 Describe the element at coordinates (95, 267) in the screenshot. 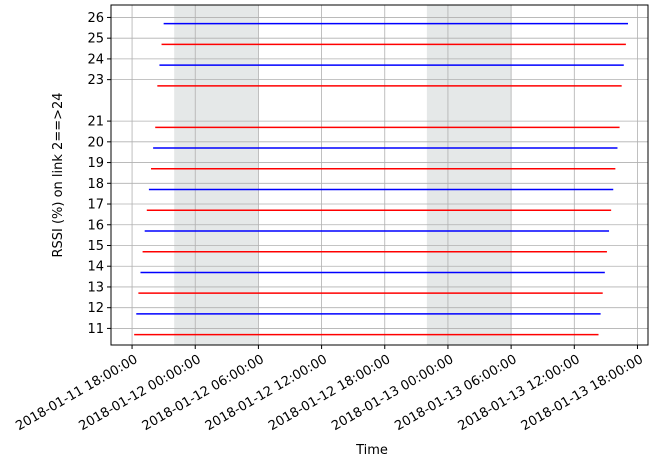

I see `y-tick-label: 14` at that location.